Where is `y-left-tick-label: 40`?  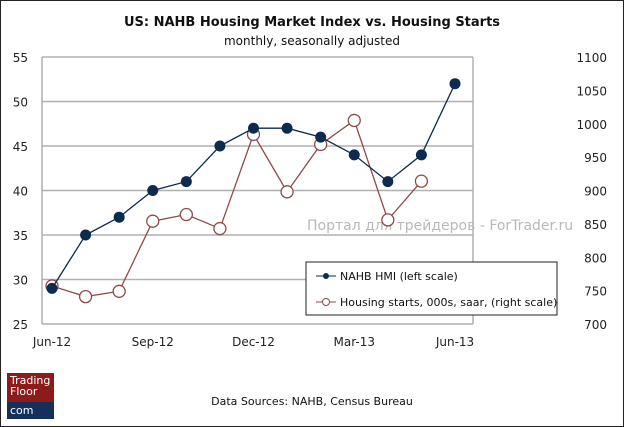 y-left-tick-label: 40 is located at coordinates (20, 192).